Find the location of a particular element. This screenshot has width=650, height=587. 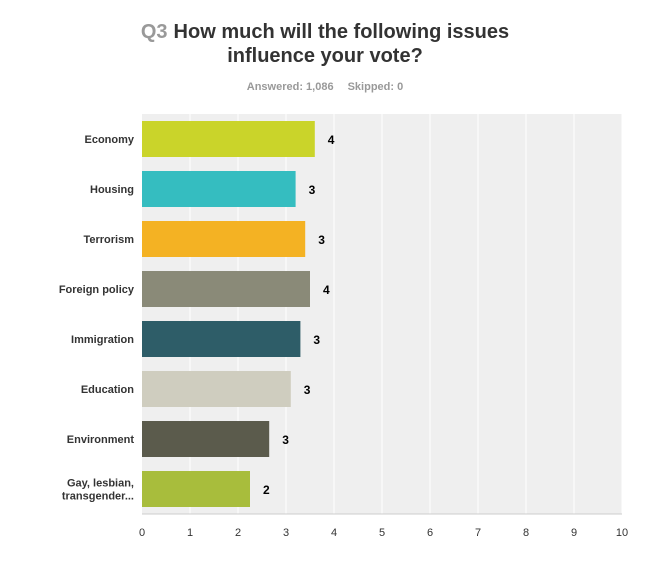

x-tick-label: 8 is located at coordinates (526, 533).